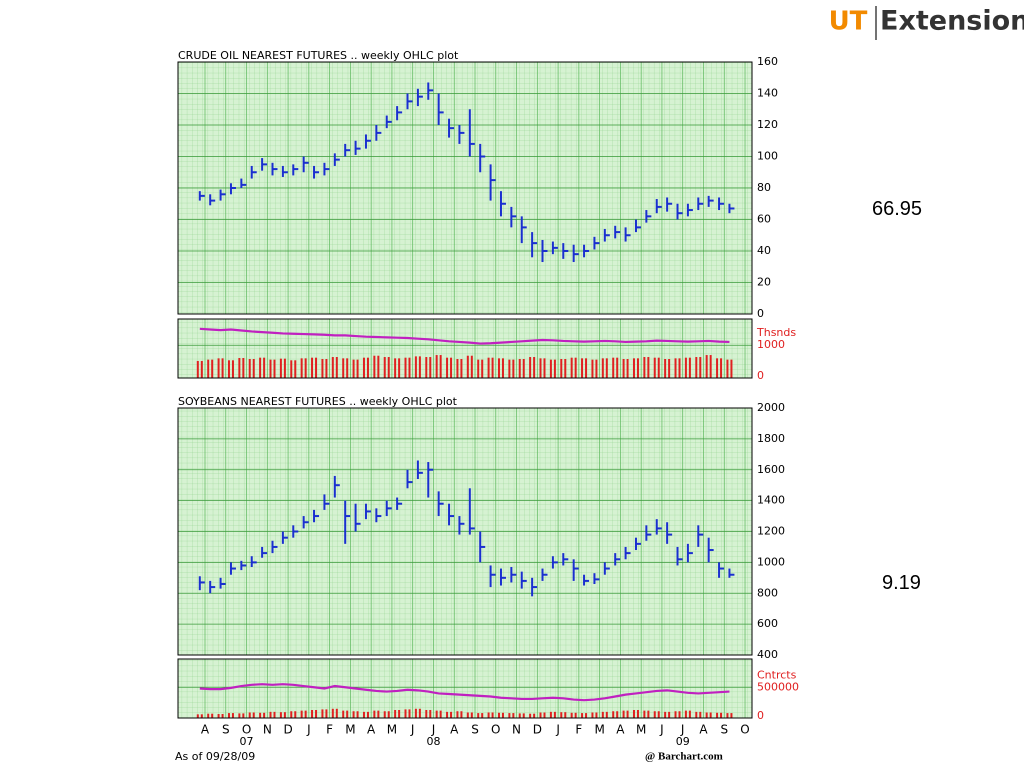  What do you see at coordinates (771, 531) in the screenshot?
I see `y-tick-label: 1200` at bounding box center [771, 531].